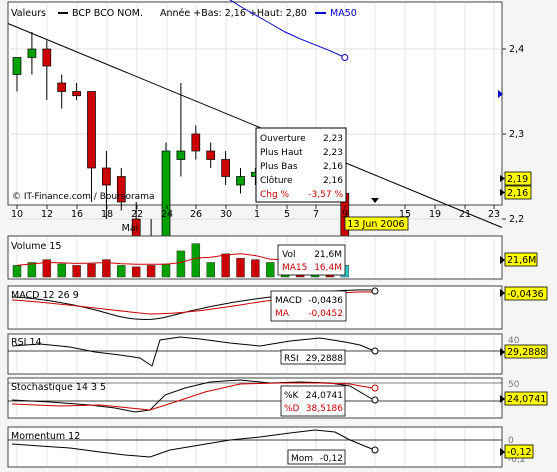 This screenshot has height=472, width=557. I want to click on momentum-tag-box, so click(519, 451).